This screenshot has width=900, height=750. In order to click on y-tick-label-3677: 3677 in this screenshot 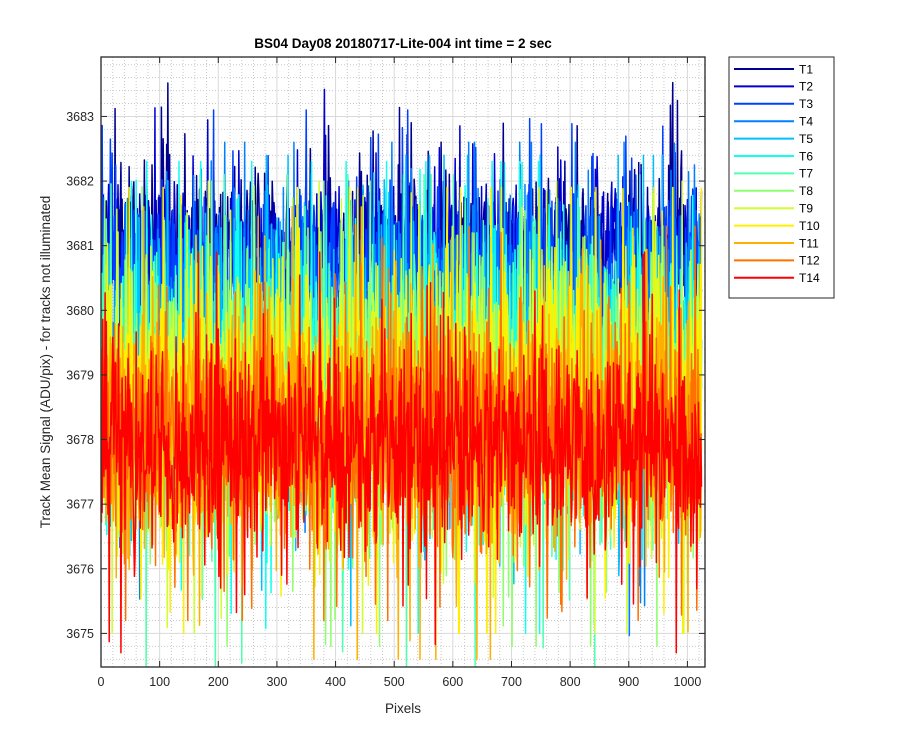, I will do `click(80, 505)`.